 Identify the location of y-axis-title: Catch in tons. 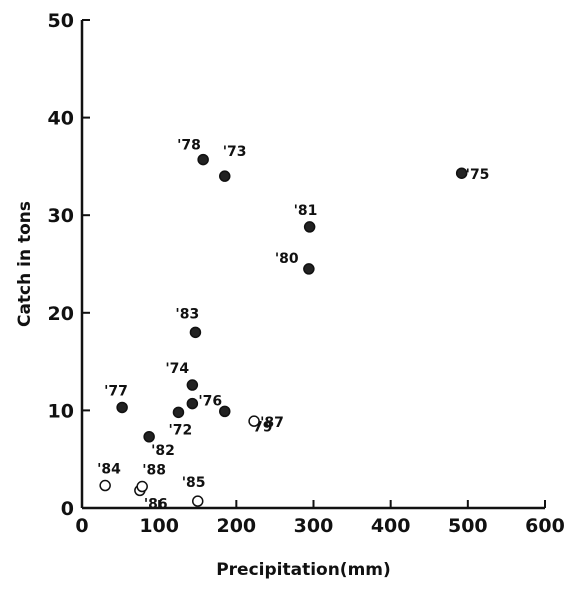
(25, 264).